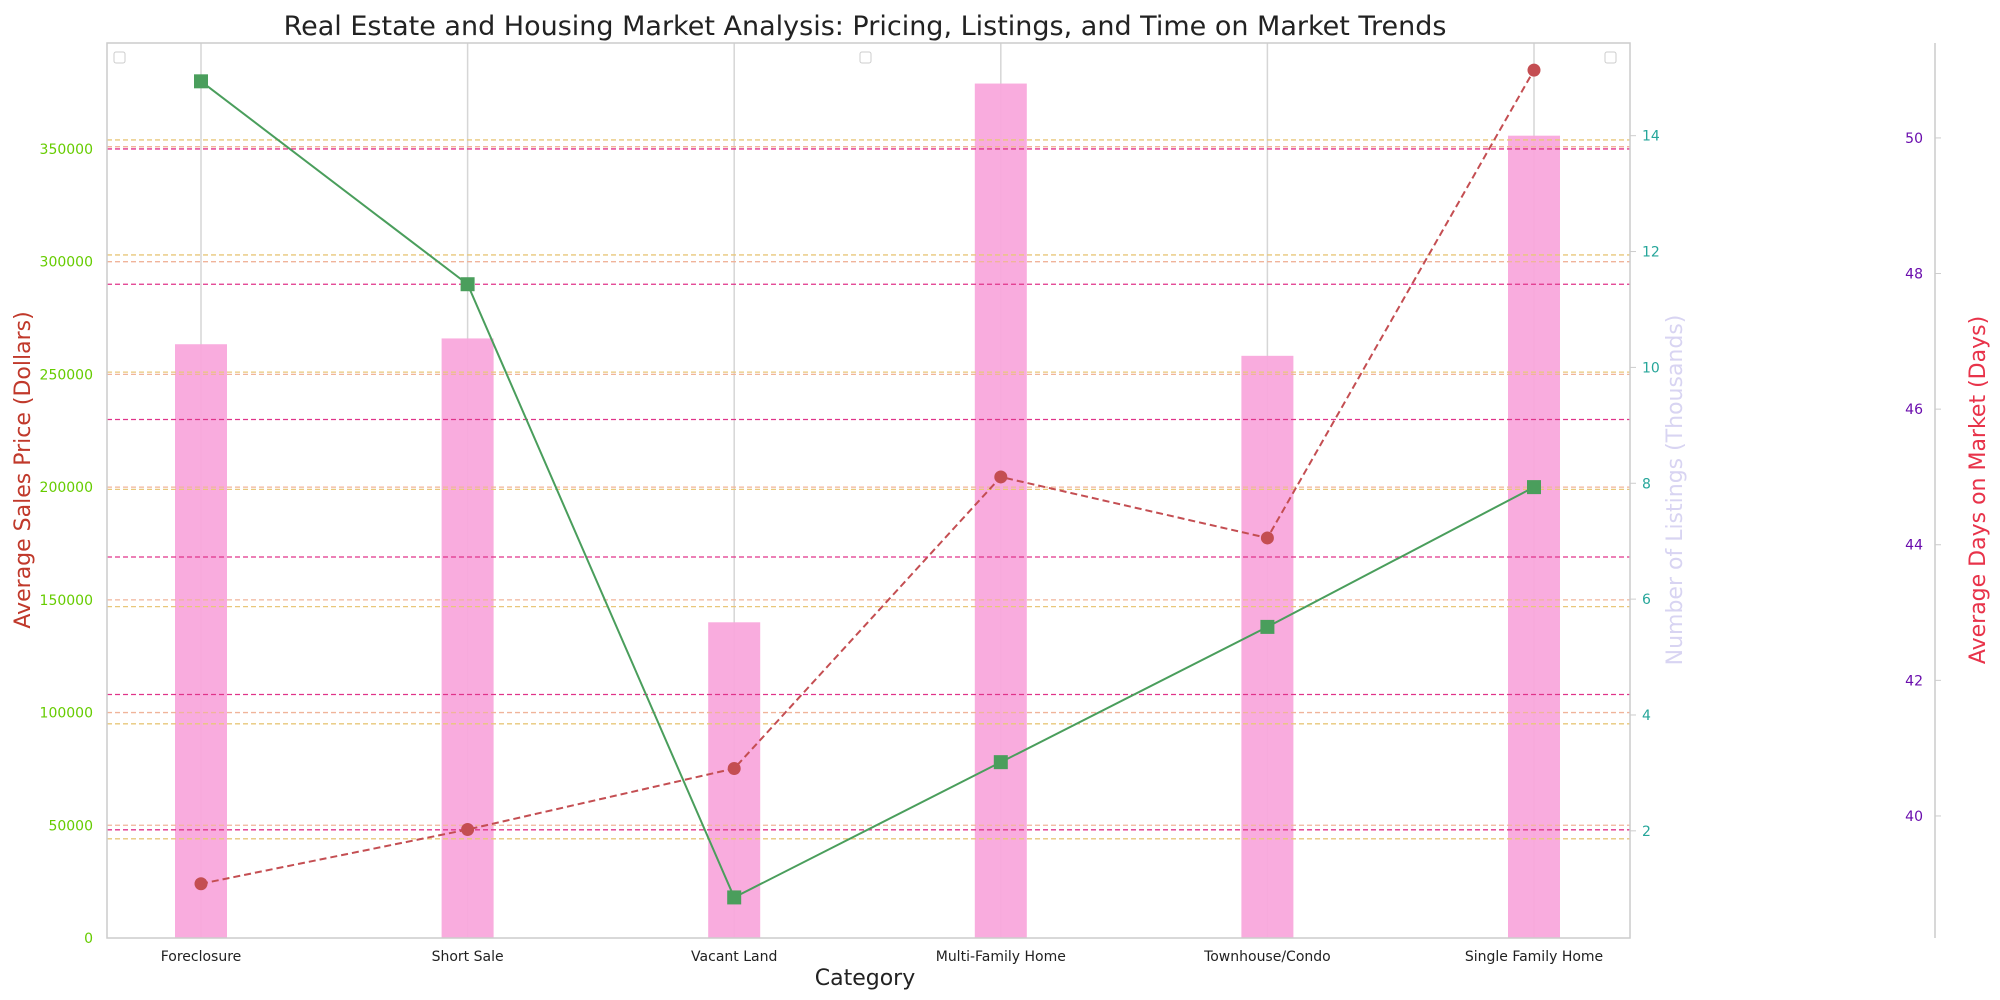 The width and height of the screenshot is (2000, 1000). Describe the element at coordinates (66, 150) in the screenshot. I see `y-tick-label-price: 350000` at that location.